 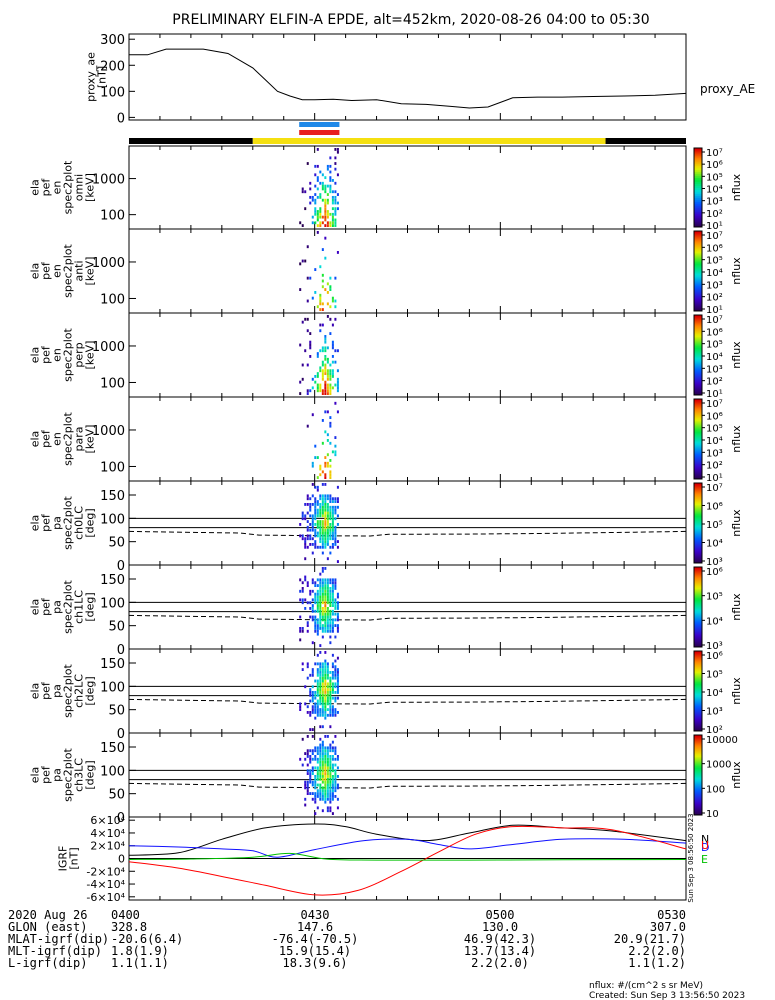 I want to click on footer-cell: 1.8(1.9), so click(x=140, y=951).